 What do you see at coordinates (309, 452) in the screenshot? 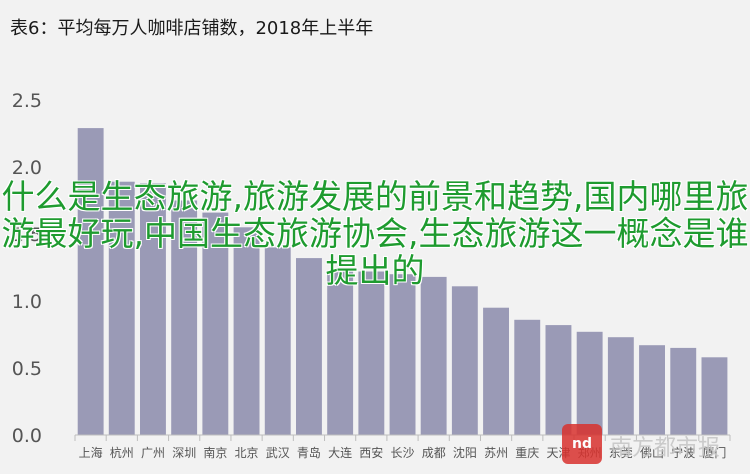
I see `x-tick-label: 青岛` at bounding box center [309, 452].